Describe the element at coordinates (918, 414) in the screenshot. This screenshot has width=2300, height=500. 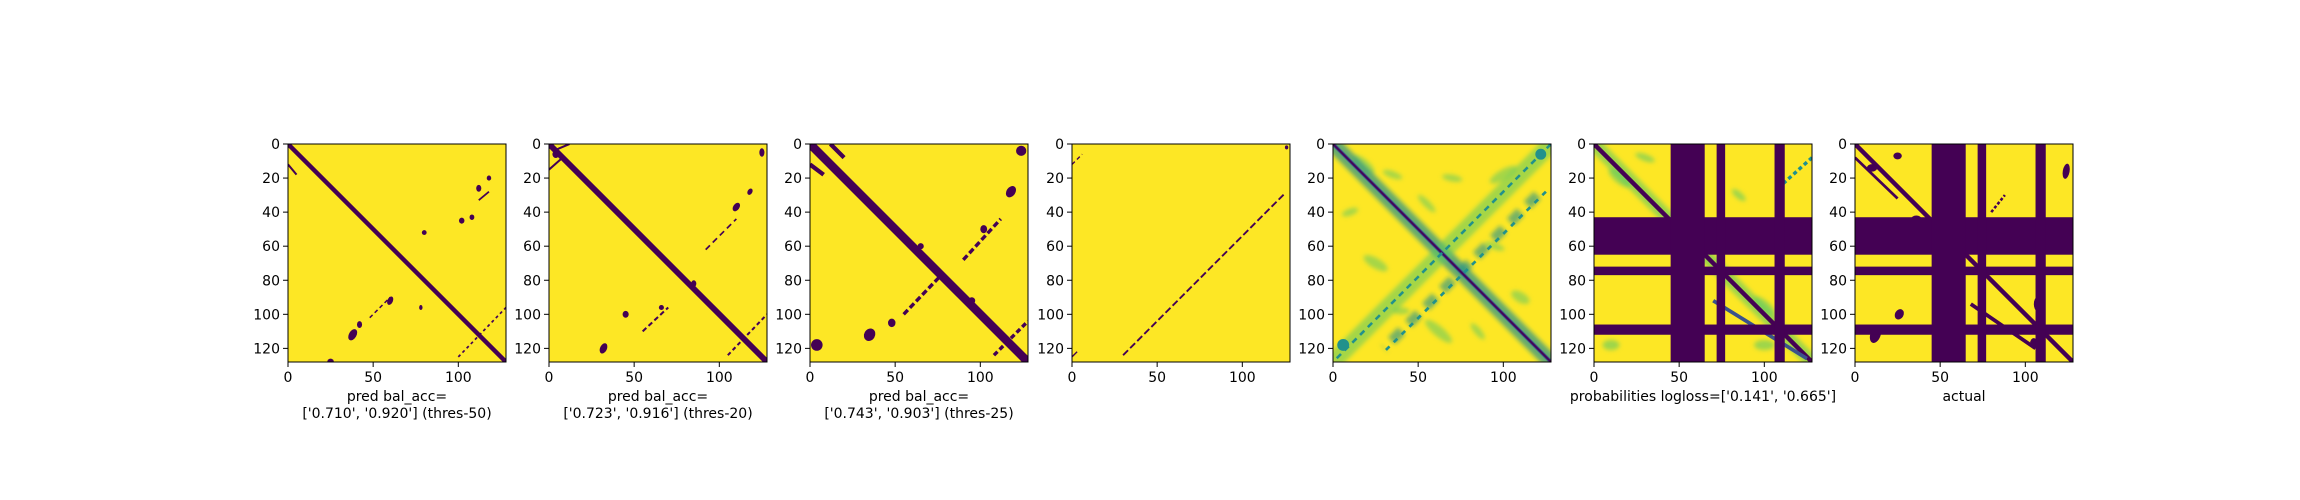
I see `x-axis-label-line: ['0.743', '0.903'] (thres-25)` at that location.